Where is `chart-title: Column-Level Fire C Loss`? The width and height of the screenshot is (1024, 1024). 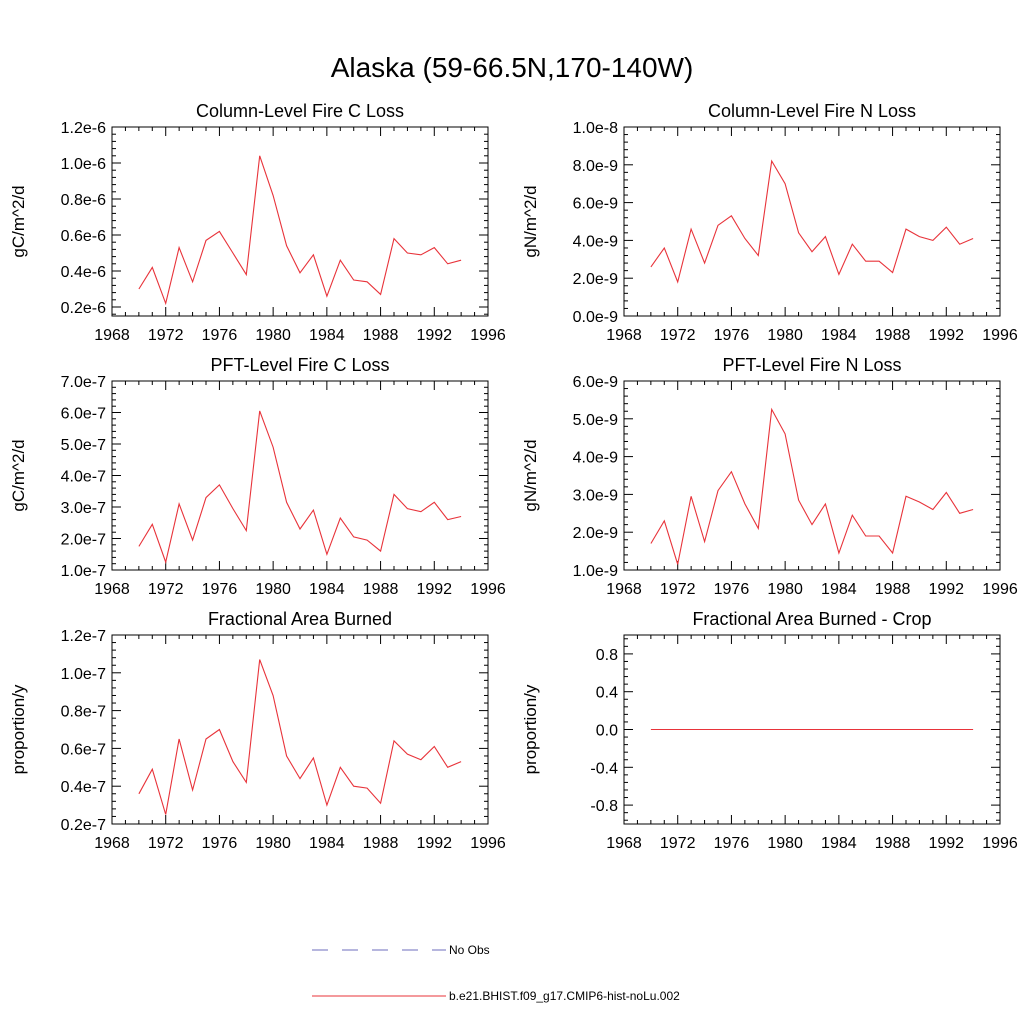
chart-title: Column-Level Fire C Loss is located at coordinates (300, 111).